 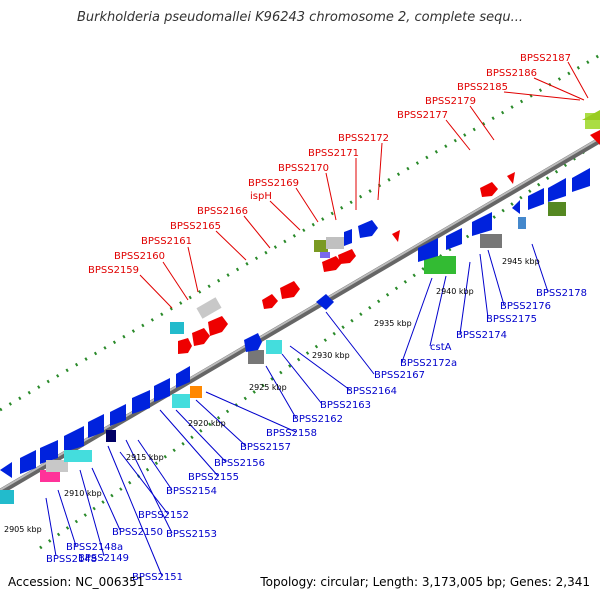 I want to click on label-bpss2151: BPSS2151, so click(x=157, y=577).